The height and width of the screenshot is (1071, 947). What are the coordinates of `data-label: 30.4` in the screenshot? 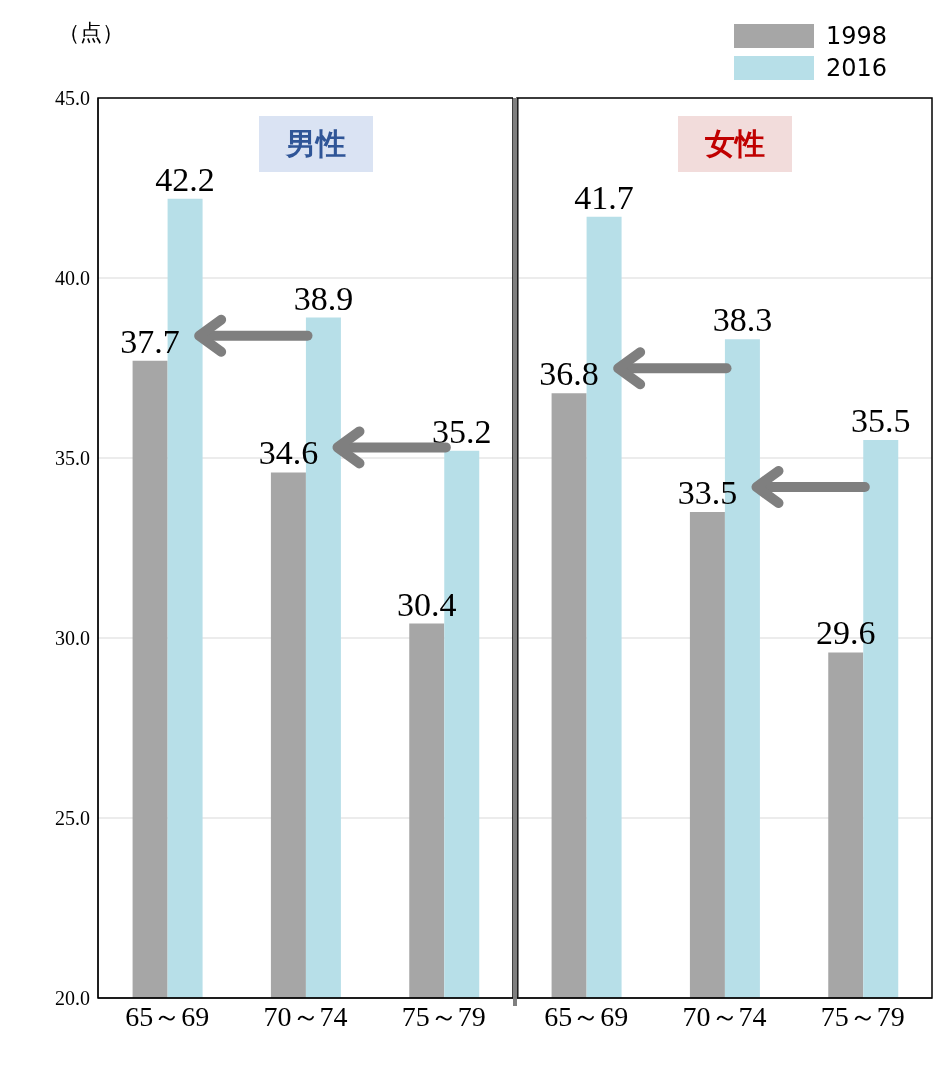 It's located at (427, 604).